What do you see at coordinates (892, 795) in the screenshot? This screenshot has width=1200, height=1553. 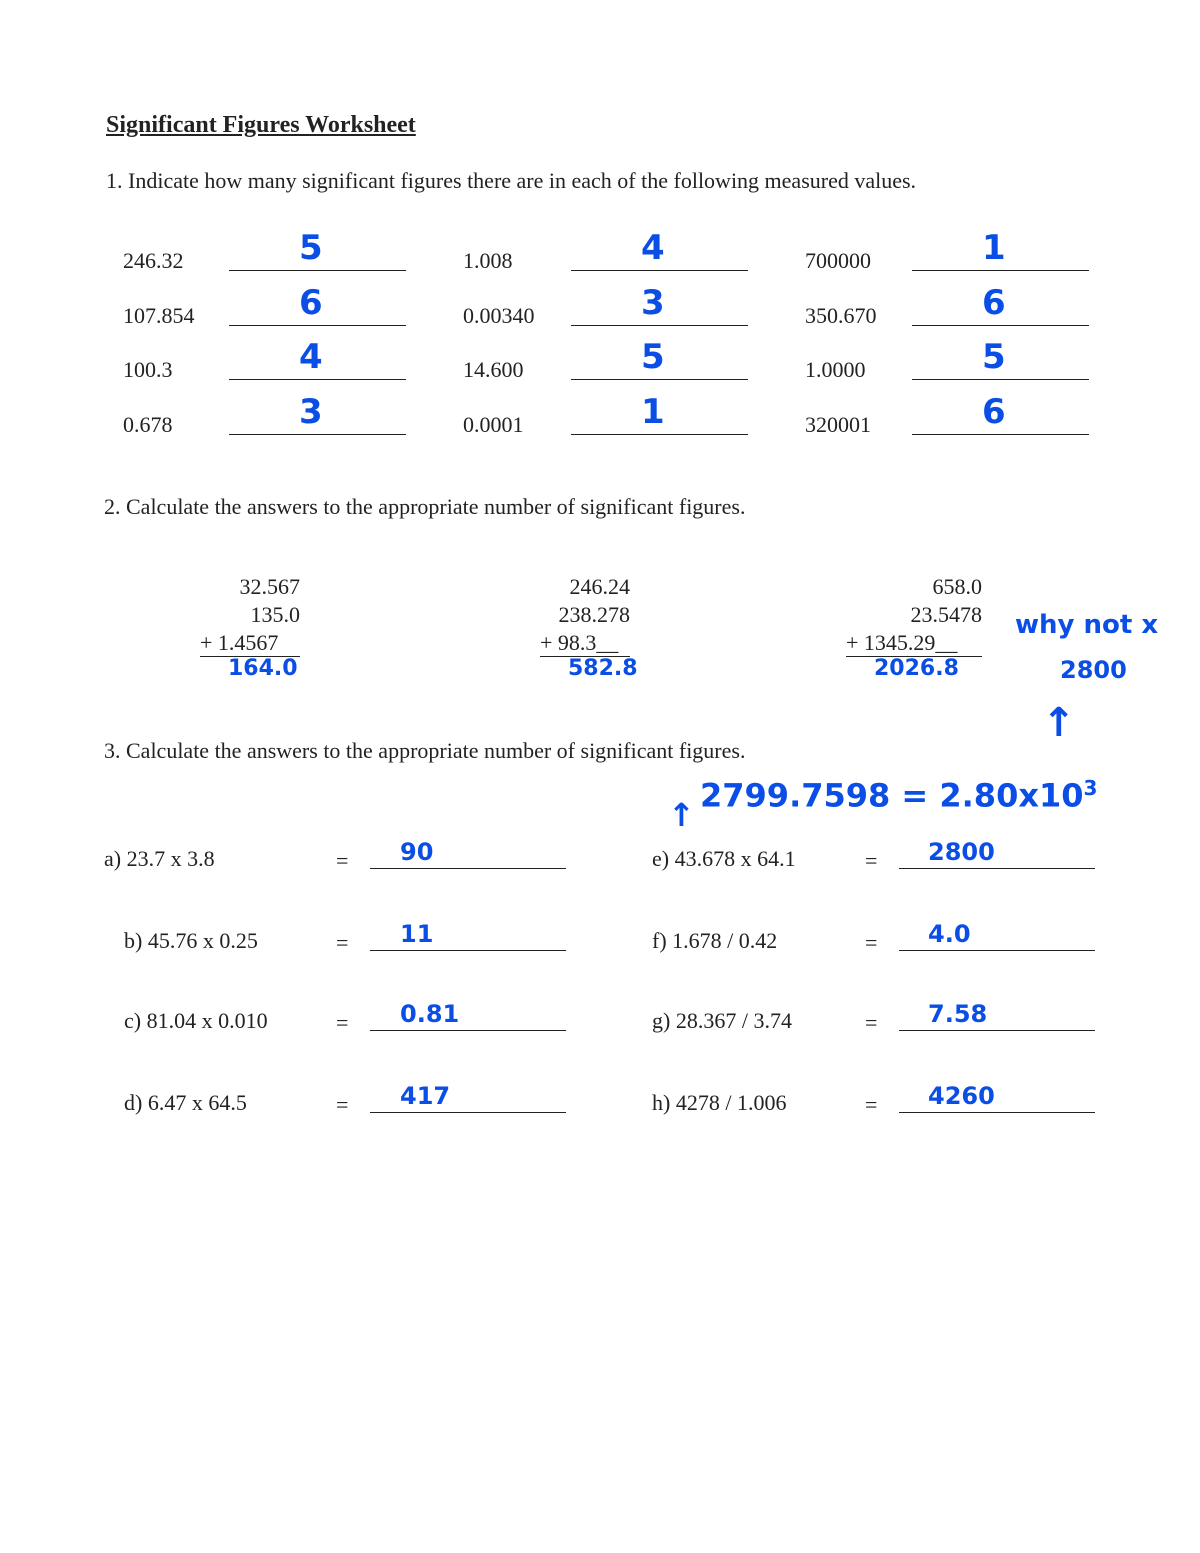 I see `annotation-text: 2799.7598 = 2.80x10` at bounding box center [892, 795].